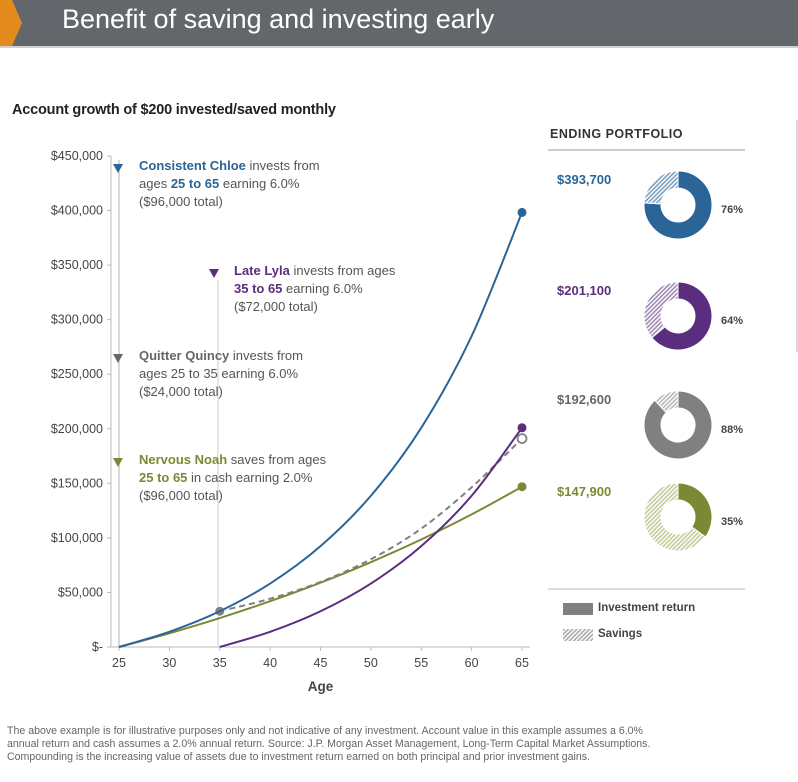 The image size is (798, 782). I want to click on annotation-text: ages 25 to 35 earning 6.0%, so click(219, 373).